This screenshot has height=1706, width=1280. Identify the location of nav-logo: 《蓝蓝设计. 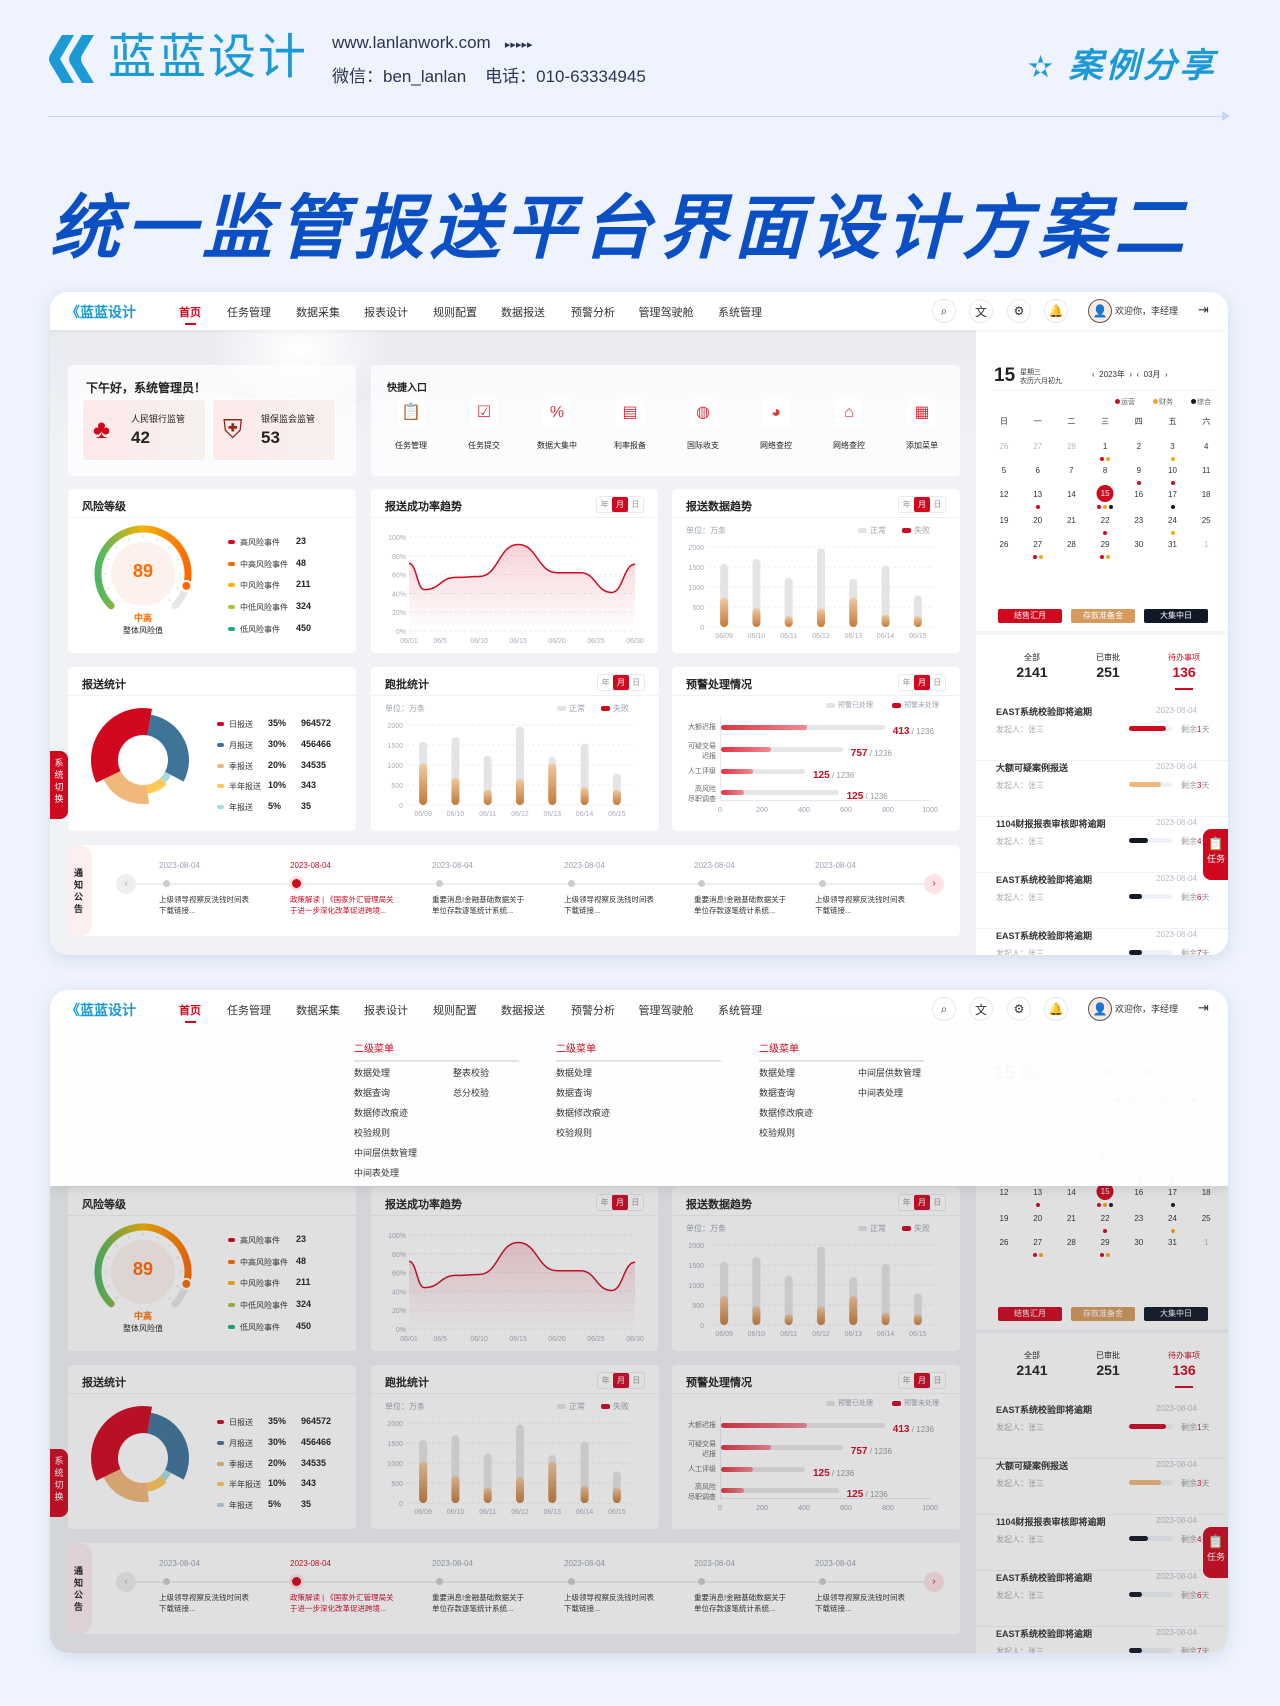
(101, 312).